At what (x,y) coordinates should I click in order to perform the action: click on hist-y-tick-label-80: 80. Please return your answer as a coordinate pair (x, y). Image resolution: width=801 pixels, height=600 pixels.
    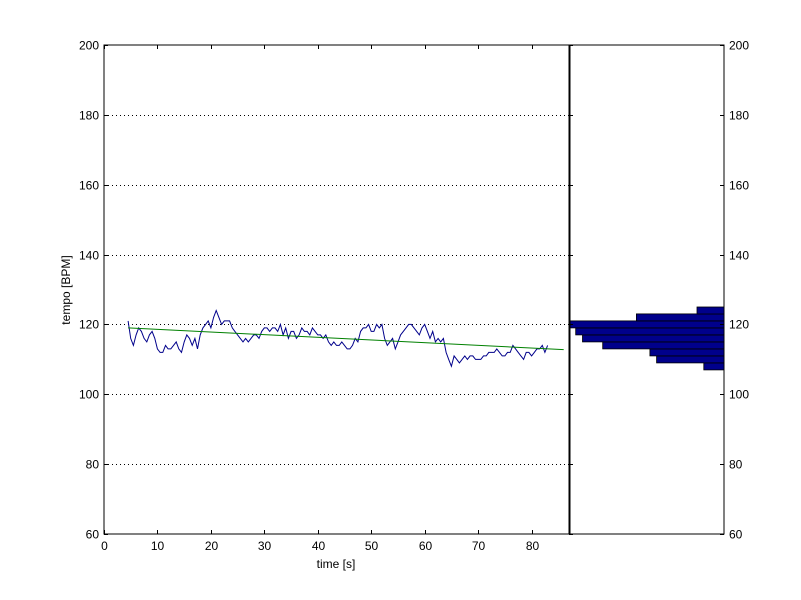
    Looking at the image, I should click on (736, 465).